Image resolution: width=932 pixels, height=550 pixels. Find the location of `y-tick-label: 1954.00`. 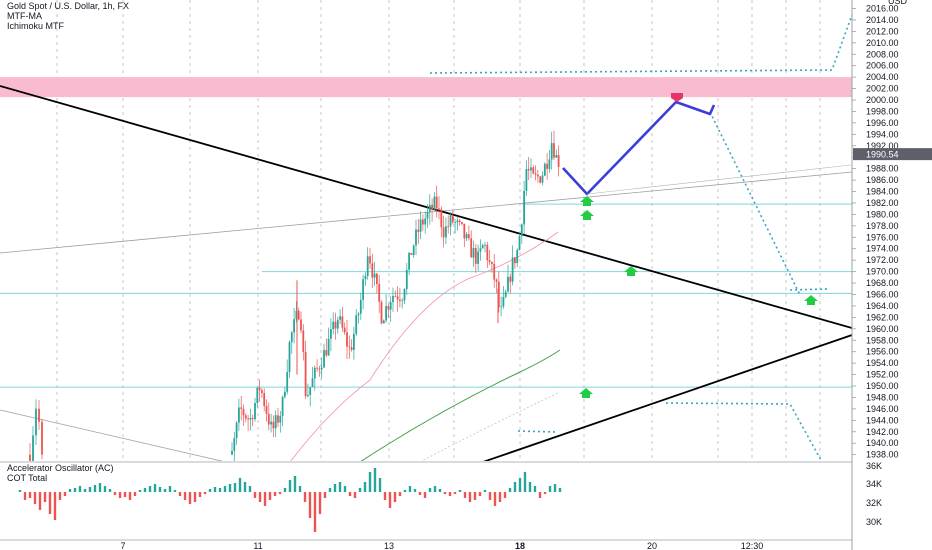

y-tick-label: 1954.00 is located at coordinates (882, 363).